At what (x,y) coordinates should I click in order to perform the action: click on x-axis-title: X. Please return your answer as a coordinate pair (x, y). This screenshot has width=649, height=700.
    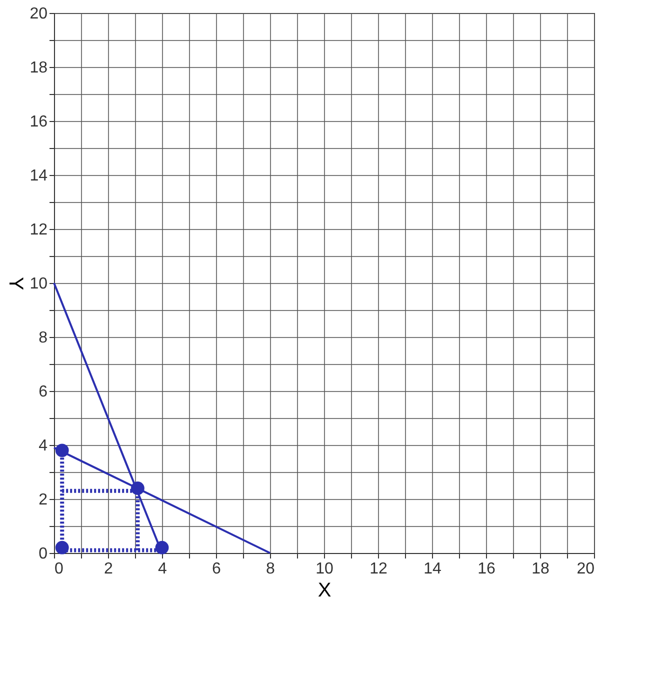
    Looking at the image, I should click on (325, 591).